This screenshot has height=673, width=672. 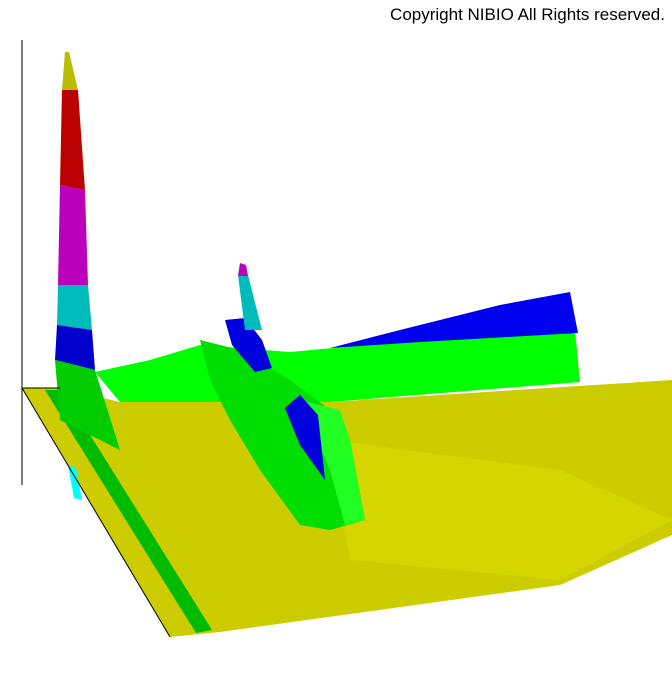 I want to click on floor-shade, so click(x=501, y=510).